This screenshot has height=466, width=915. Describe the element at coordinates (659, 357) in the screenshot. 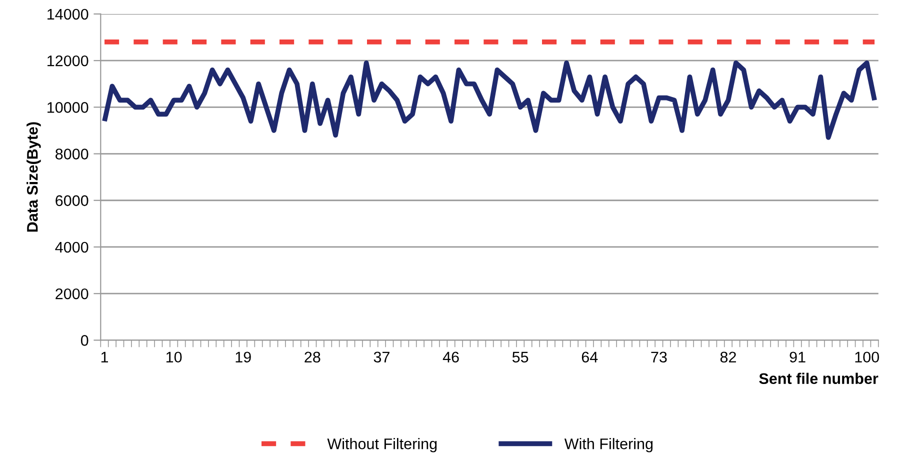

I see `x-tick-label: 73` at that location.